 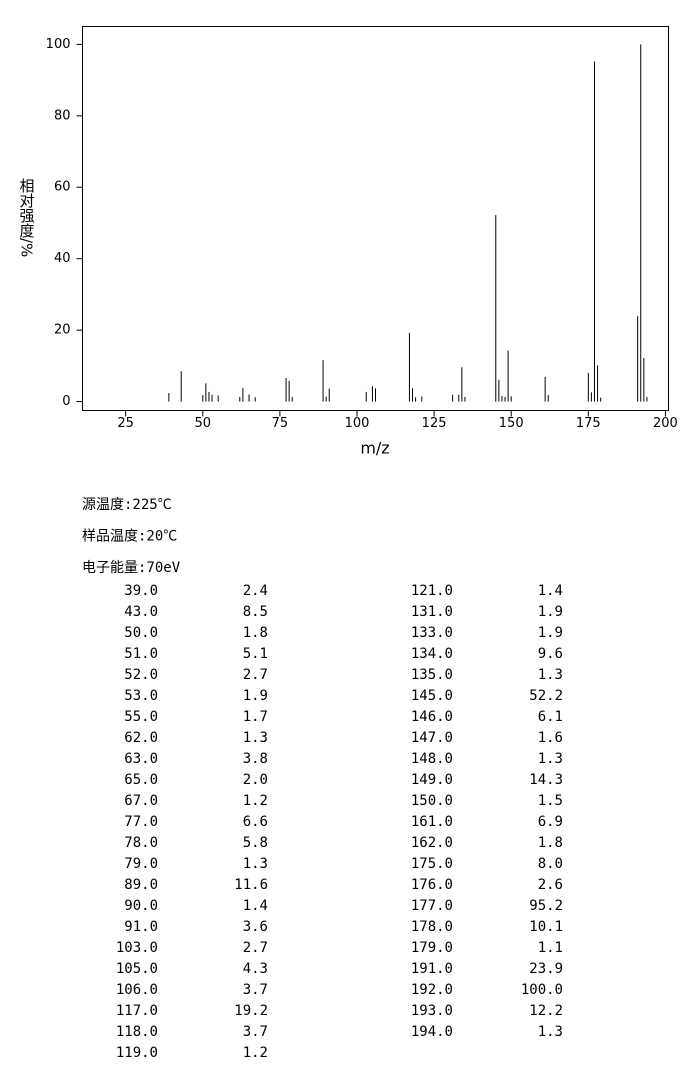 I want to click on intensity-cell: 1.6, so click(x=550, y=738).